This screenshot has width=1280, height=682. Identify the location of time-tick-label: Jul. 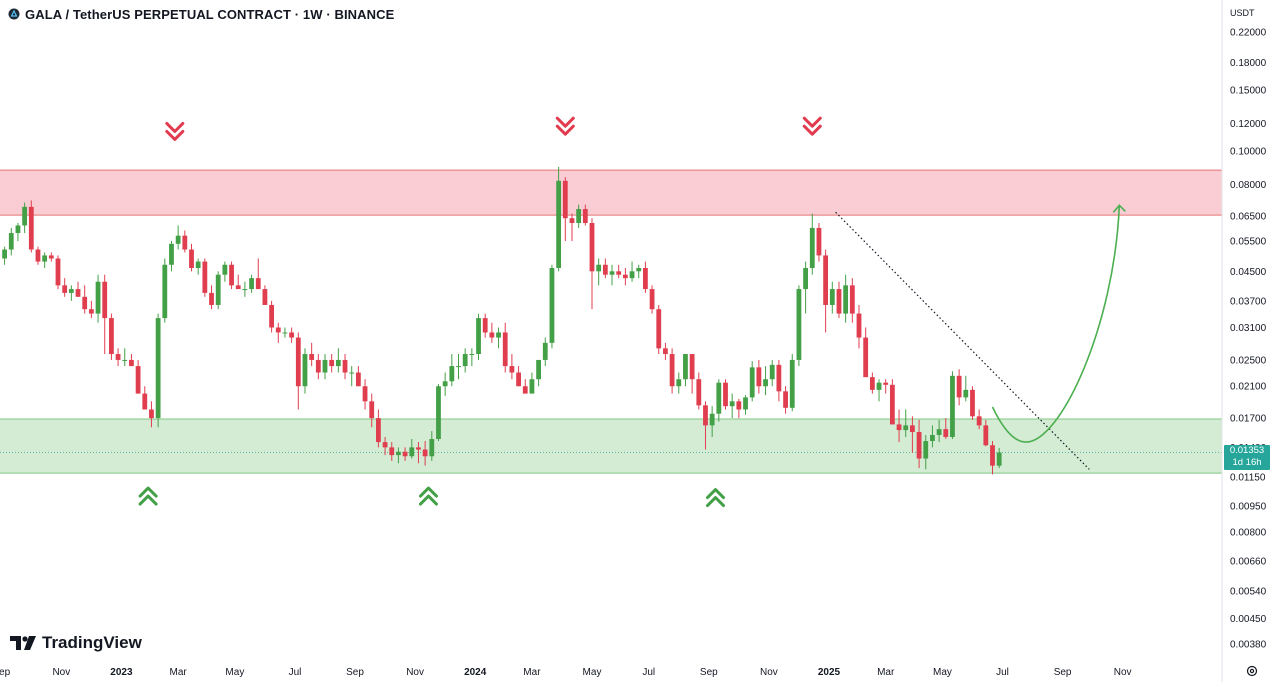
(1002, 672).